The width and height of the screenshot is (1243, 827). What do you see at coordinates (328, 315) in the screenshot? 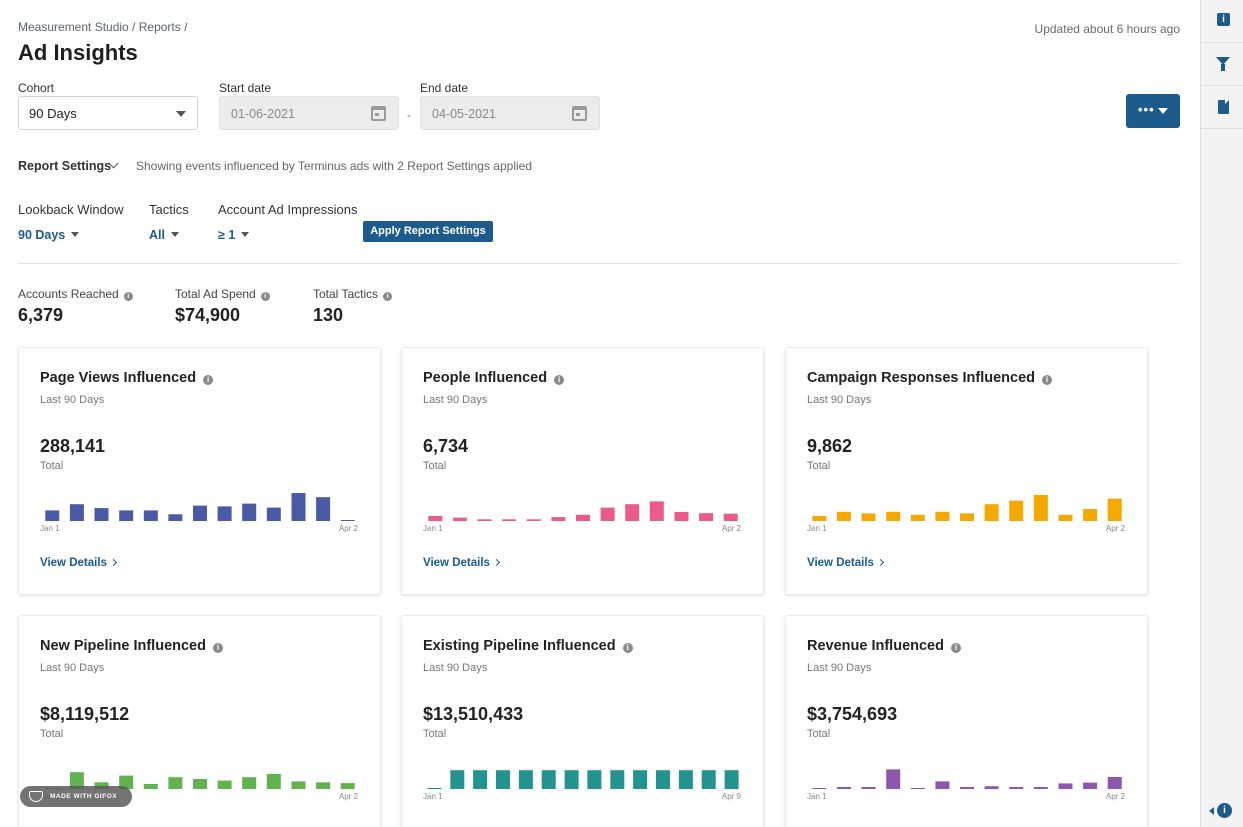
I see `kpi-value-total-tactics: 130` at bounding box center [328, 315].